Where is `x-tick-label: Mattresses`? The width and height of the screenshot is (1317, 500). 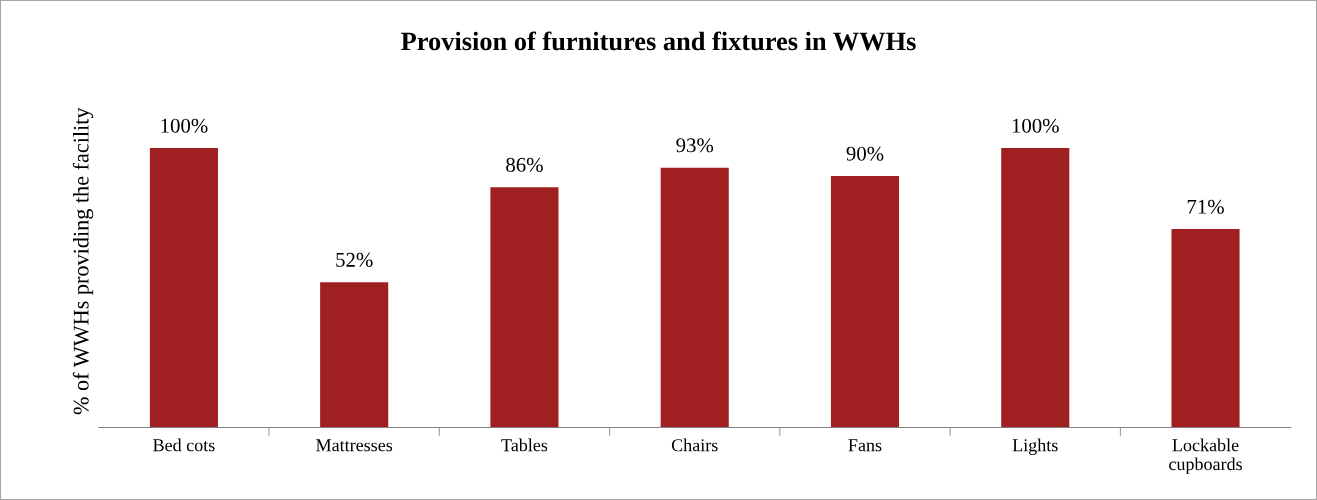
x-tick-label: Mattresses is located at coordinates (354, 445).